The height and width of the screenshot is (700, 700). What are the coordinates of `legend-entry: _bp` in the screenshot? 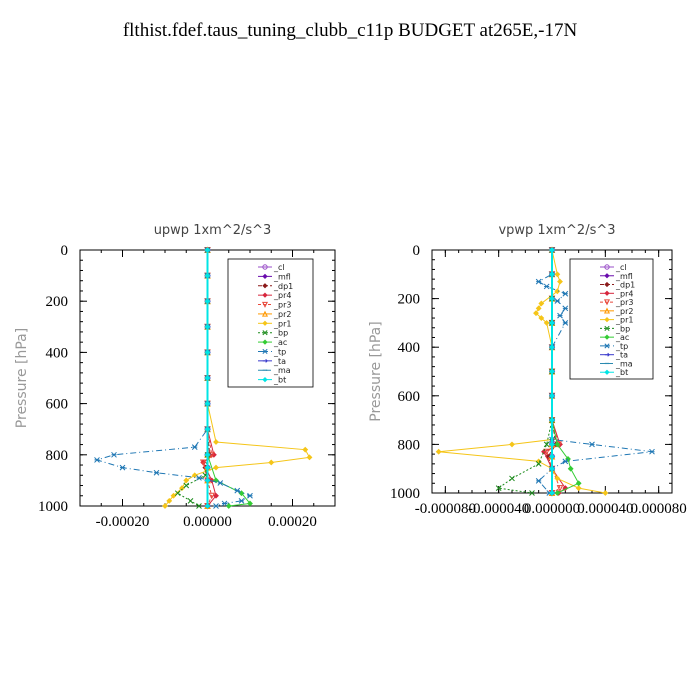 It's located at (280, 333).